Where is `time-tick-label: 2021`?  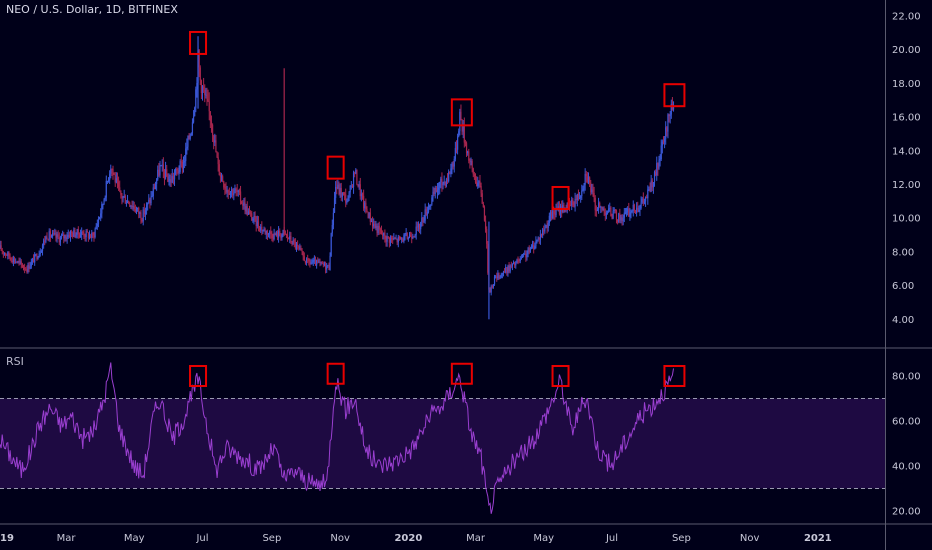 time-tick-label: 2021 is located at coordinates (818, 538).